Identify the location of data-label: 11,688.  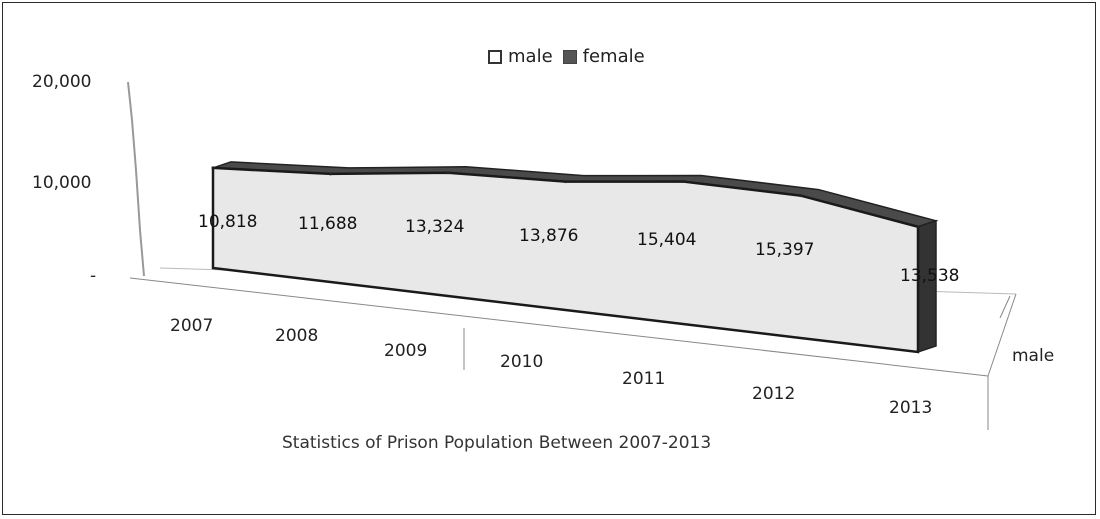
(328, 224).